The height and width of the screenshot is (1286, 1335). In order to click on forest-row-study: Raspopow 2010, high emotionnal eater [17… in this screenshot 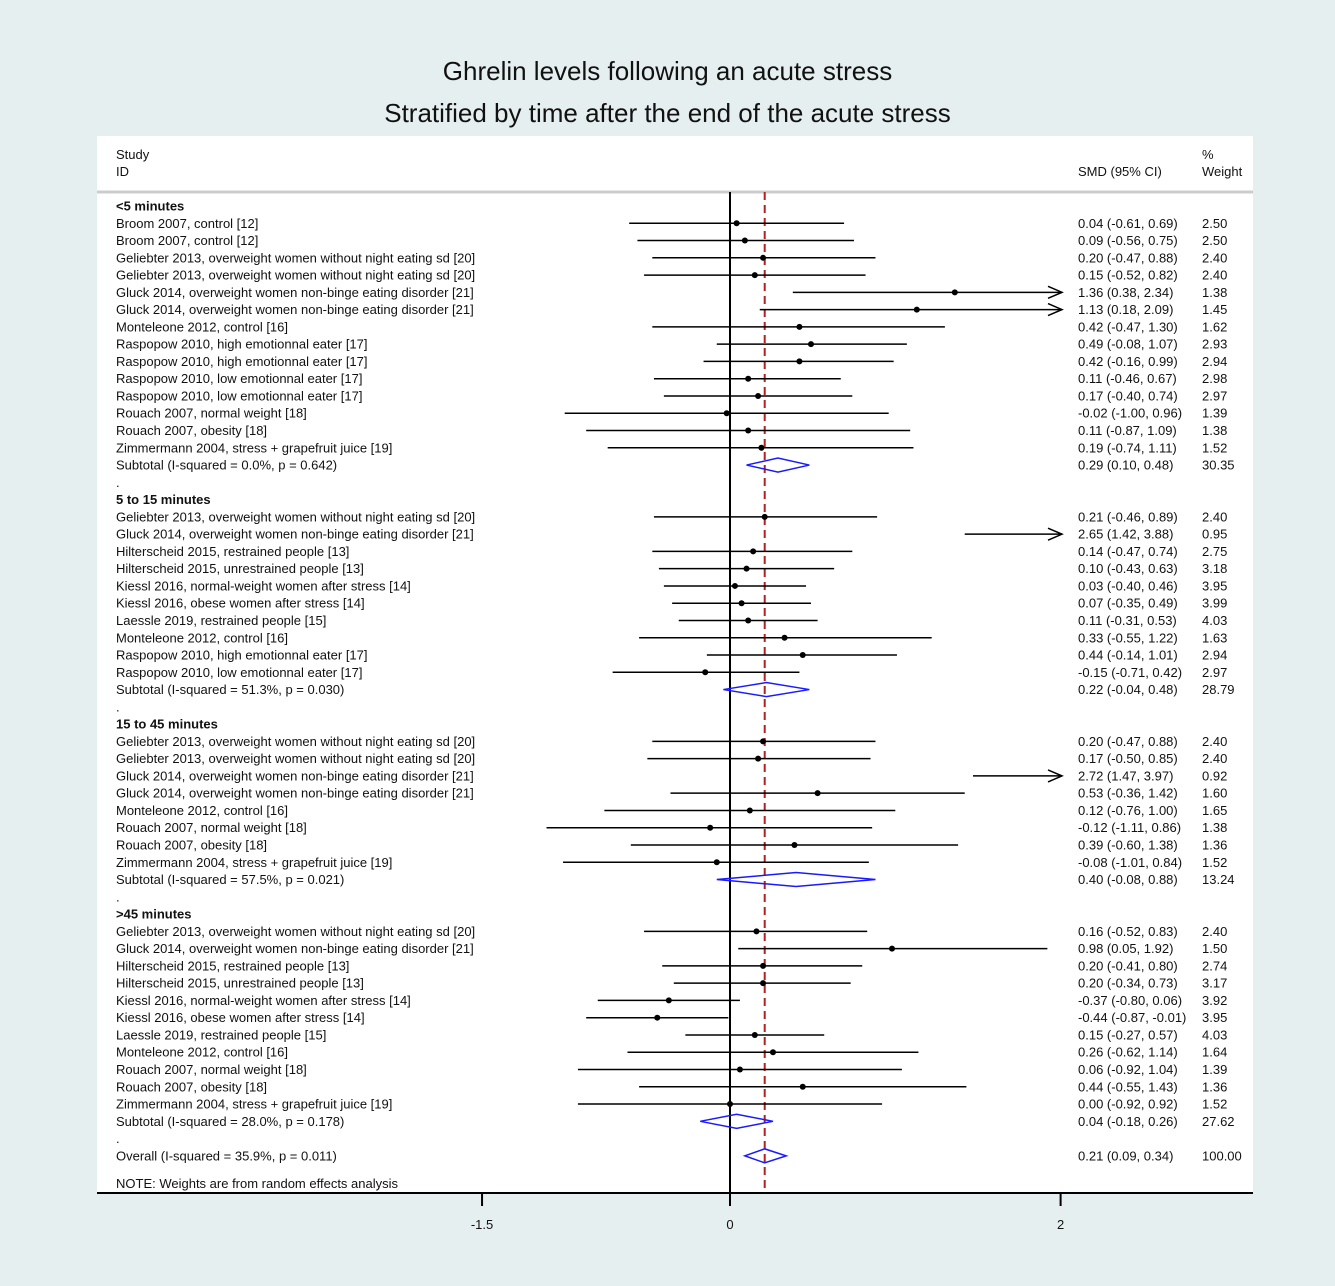, I will do `click(671, 655)`.